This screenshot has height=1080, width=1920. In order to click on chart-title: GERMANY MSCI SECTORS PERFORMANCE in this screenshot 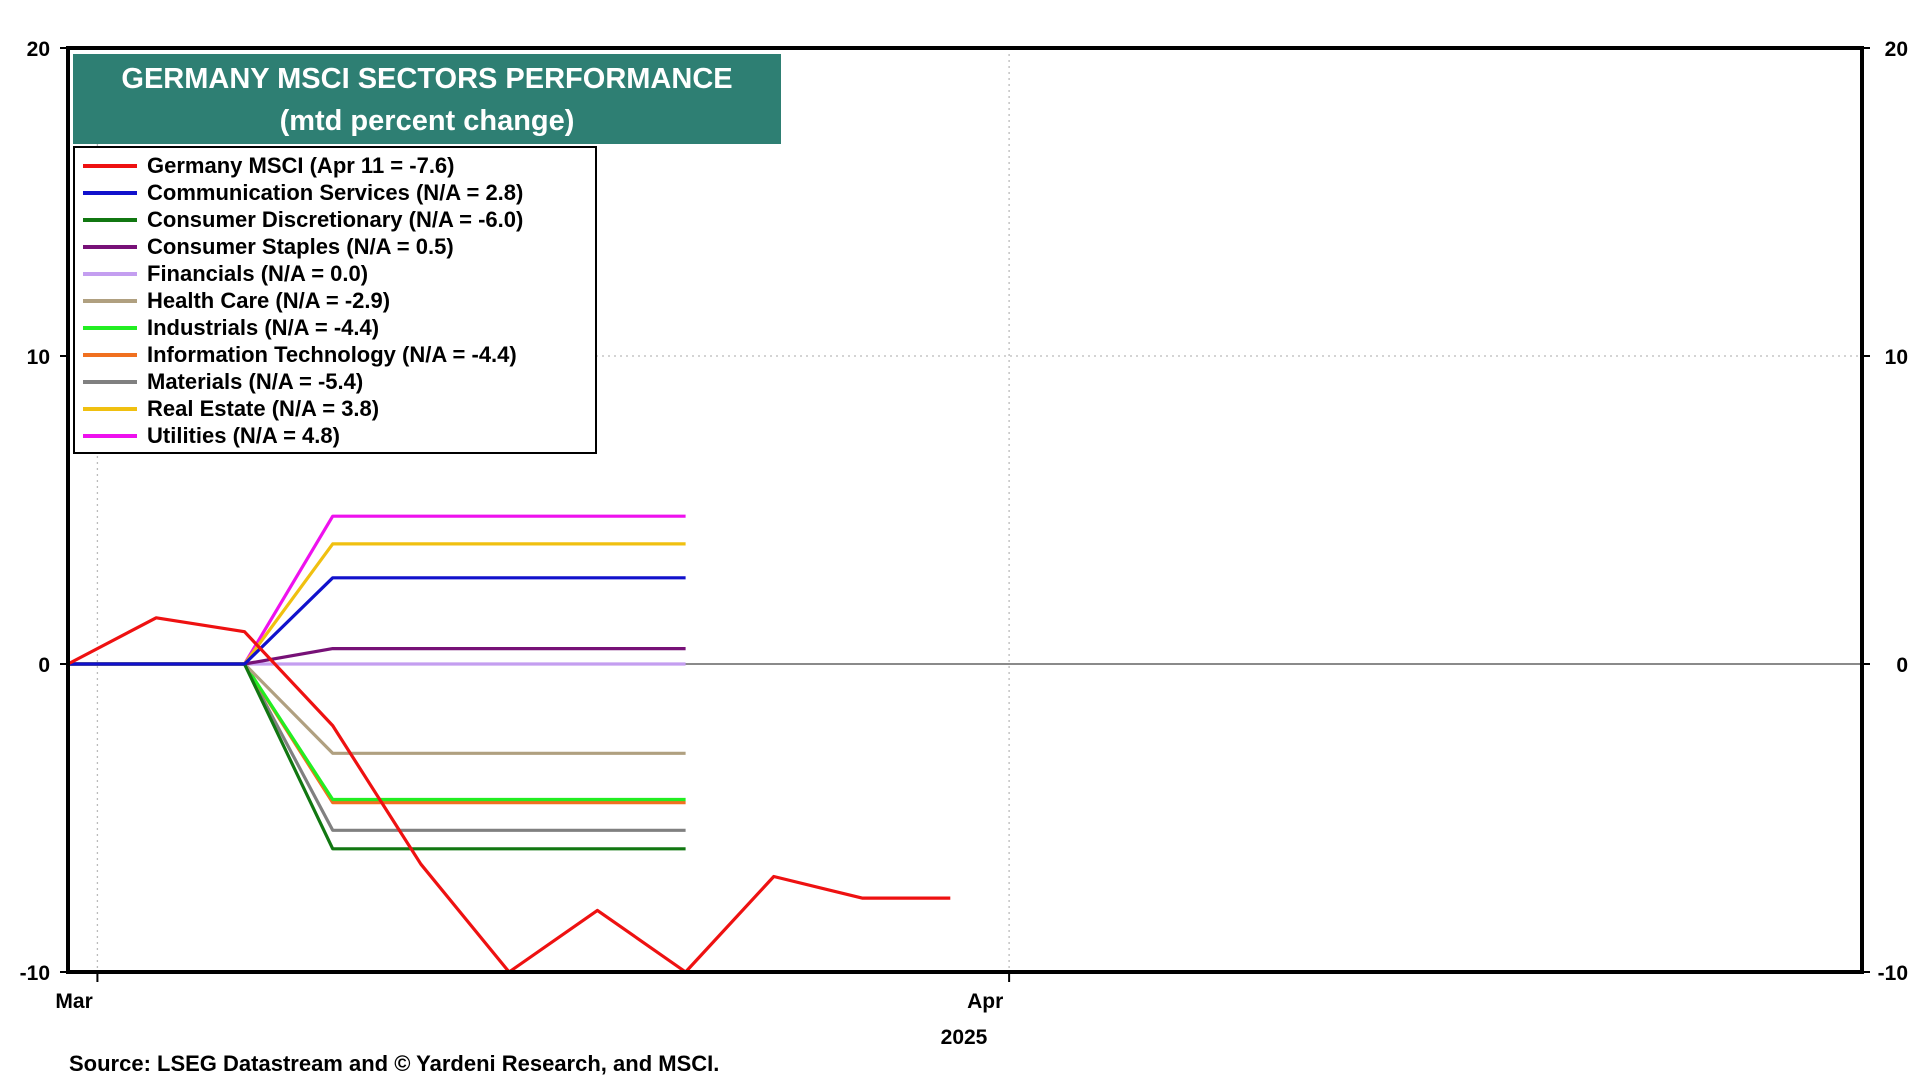, I will do `click(427, 79)`.